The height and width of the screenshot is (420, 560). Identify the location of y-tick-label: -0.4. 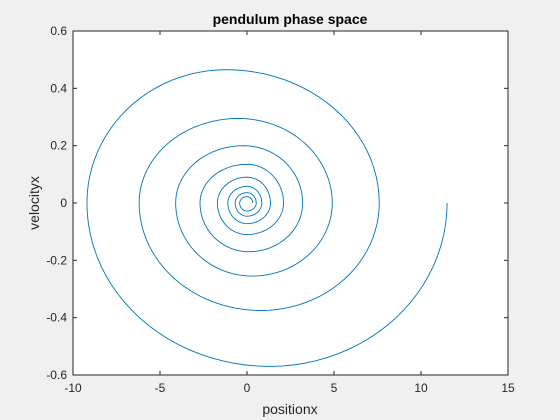
(56, 318).